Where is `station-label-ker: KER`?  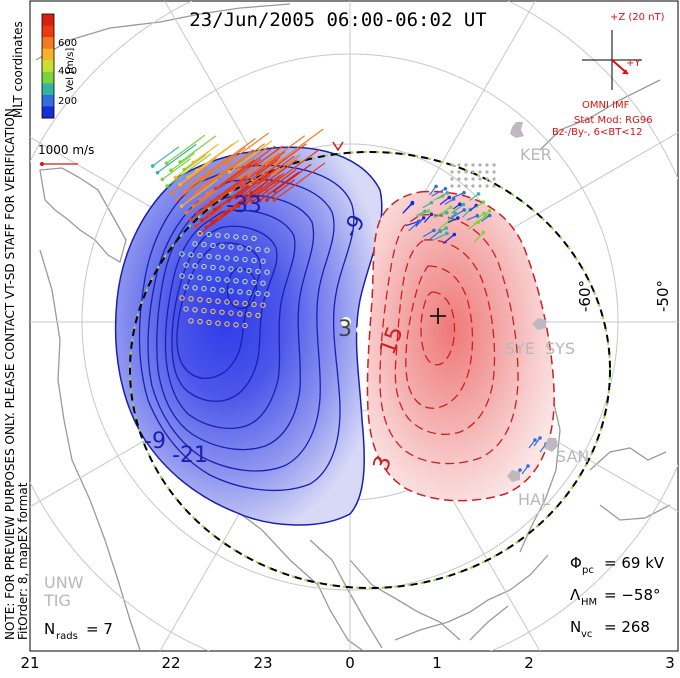
station-label-ker: KER is located at coordinates (536, 154).